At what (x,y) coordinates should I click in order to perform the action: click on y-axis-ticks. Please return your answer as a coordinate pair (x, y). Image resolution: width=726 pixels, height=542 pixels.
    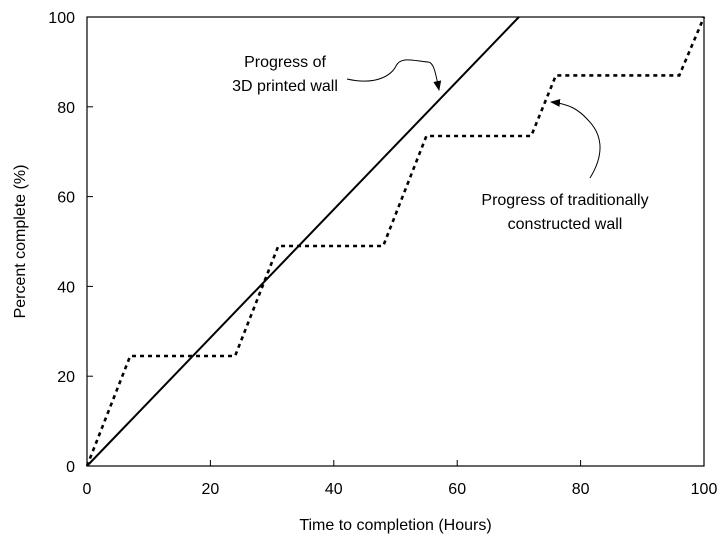
    Looking at the image, I should click on (90, 241).